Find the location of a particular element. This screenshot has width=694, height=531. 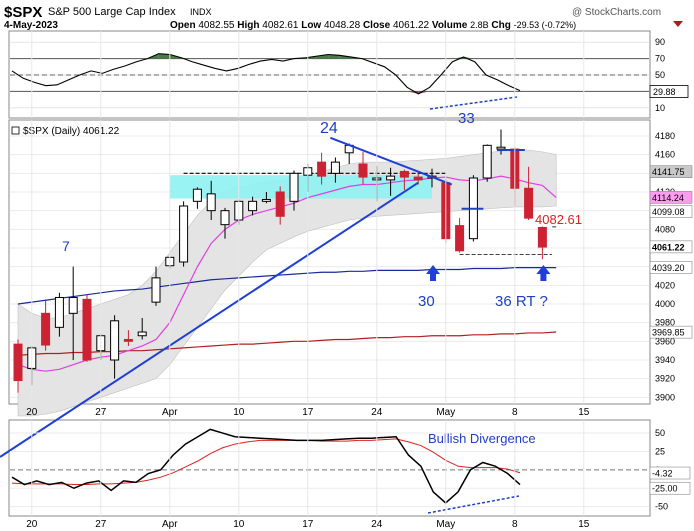

annotation-30: 30 is located at coordinates (426, 301).